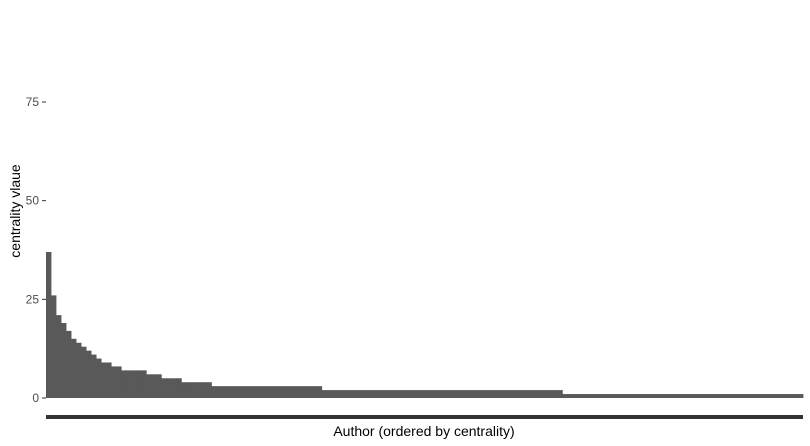 This screenshot has width=810, height=446. I want to click on x-axis-band, so click(424, 417).